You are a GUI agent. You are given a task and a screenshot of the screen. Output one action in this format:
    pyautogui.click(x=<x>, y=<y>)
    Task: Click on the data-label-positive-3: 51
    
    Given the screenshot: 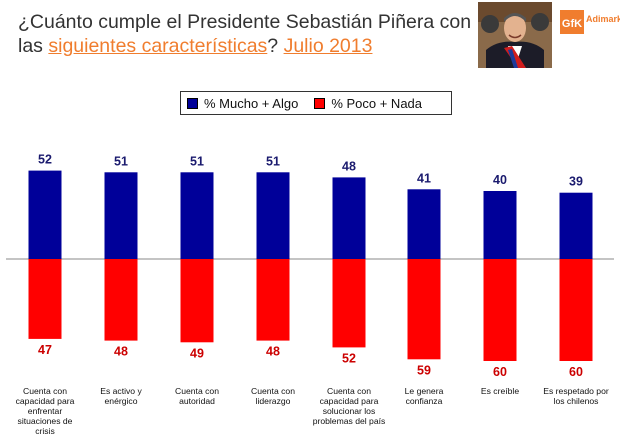 What is the action you would take?
    pyautogui.click(x=197, y=161)
    